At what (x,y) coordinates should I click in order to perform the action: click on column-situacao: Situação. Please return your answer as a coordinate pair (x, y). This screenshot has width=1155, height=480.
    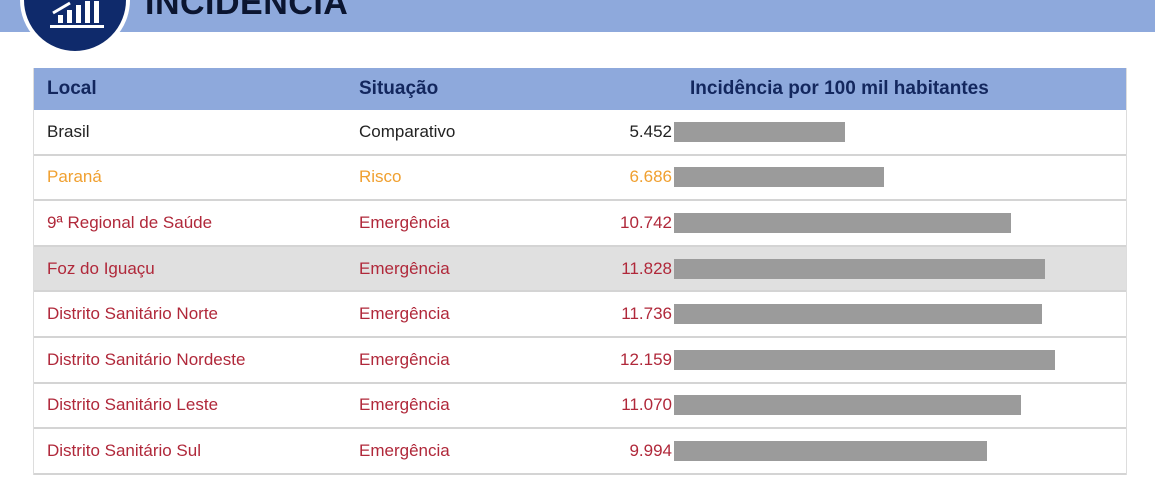
    Looking at the image, I should click on (399, 88).